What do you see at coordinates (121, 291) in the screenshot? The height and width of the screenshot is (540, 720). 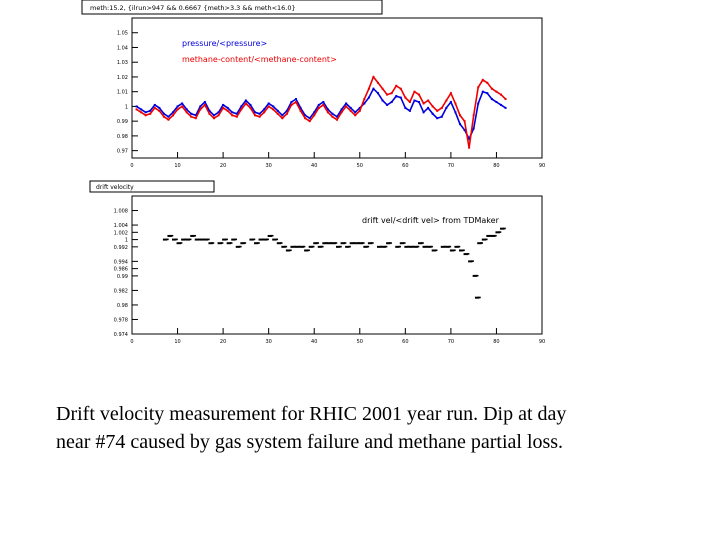 I see `y-tick-label: 0.982` at bounding box center [121, 291].